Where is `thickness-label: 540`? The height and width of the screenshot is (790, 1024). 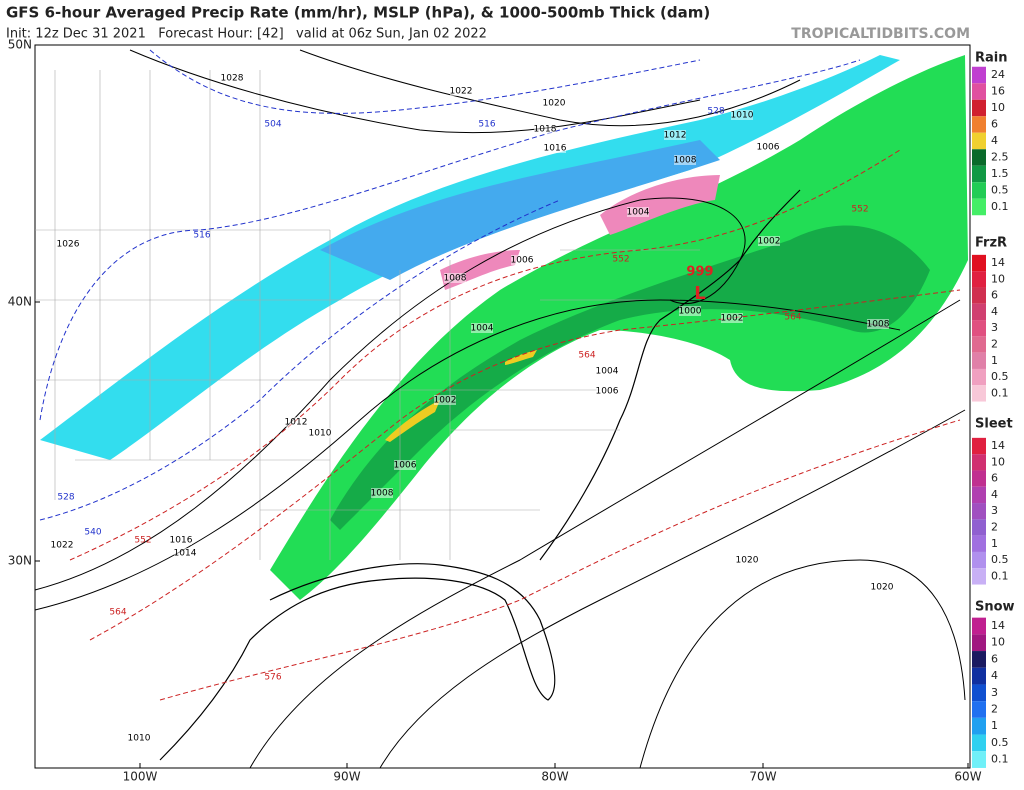 thickness-label: 540 is located at coordinates (92, 533).